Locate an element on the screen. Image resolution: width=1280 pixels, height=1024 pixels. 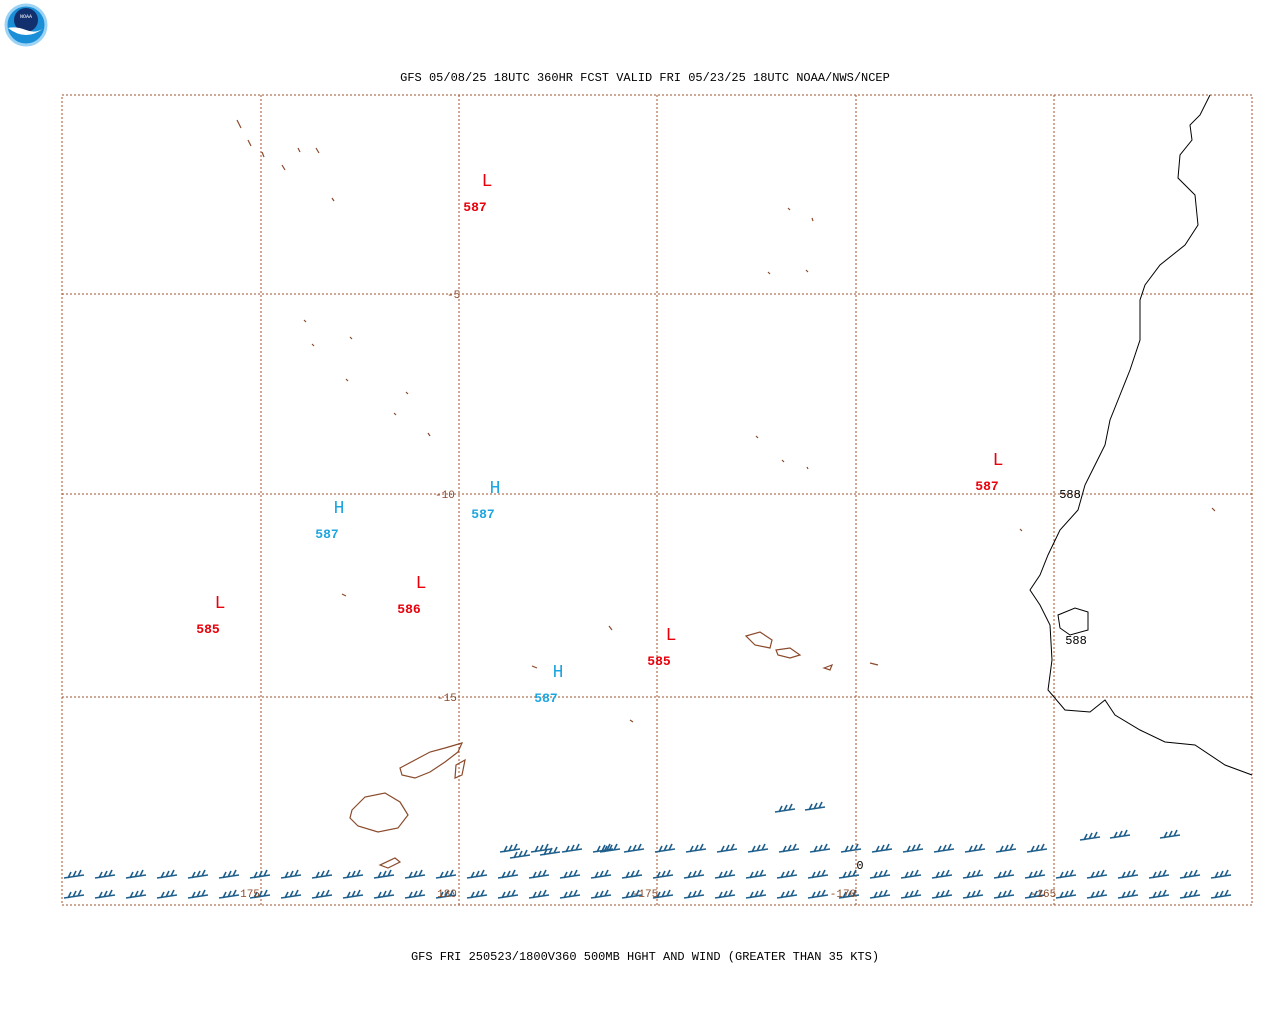
latitude-label: -15 is located at coordinates (447, 699).